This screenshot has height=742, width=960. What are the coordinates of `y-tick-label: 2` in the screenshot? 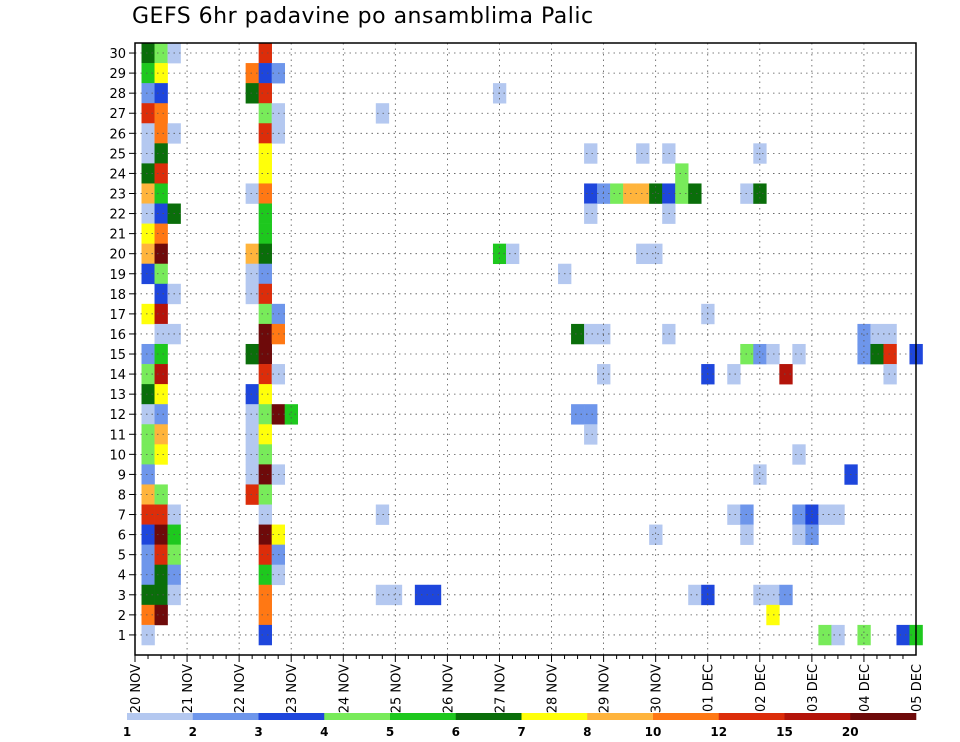 It's located at (122, 616).